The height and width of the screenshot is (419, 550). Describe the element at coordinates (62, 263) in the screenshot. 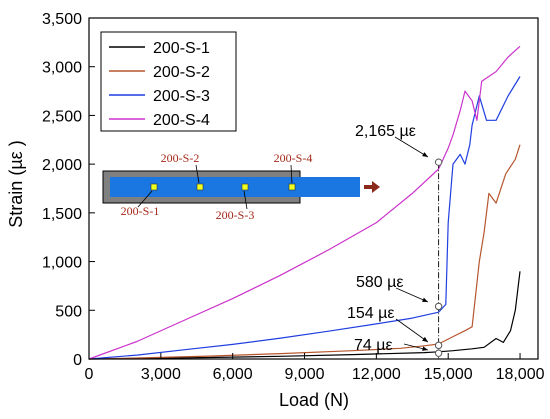

I see `y-tick-label: 1,000` at that location.